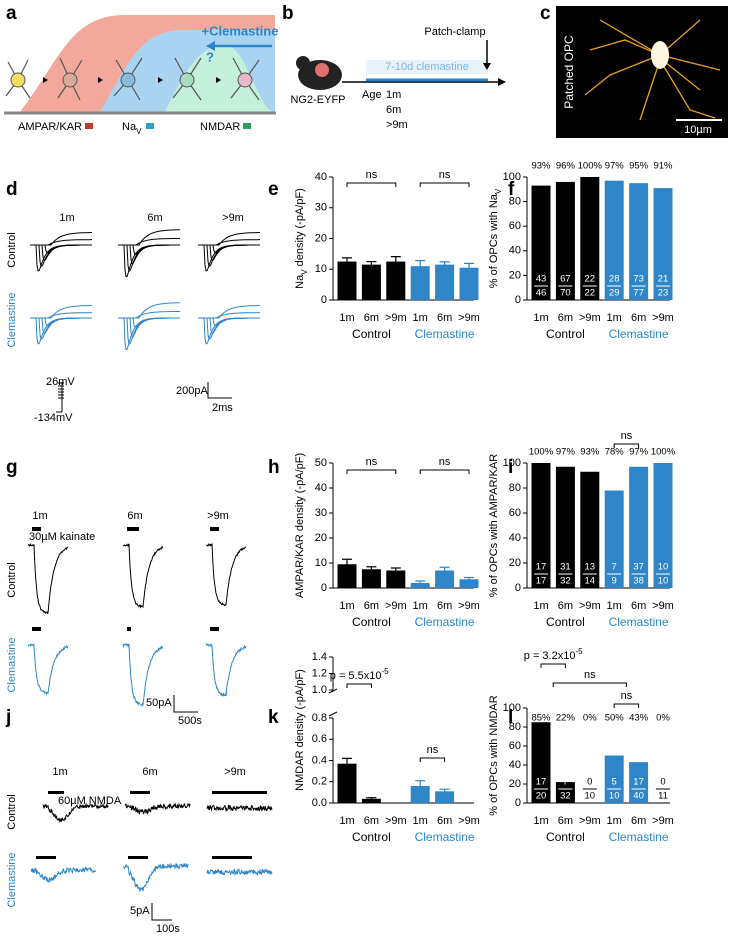 The height and width of the screenshot is (938, 737). I want to click on condition: Clemastine, so click(12, 319).